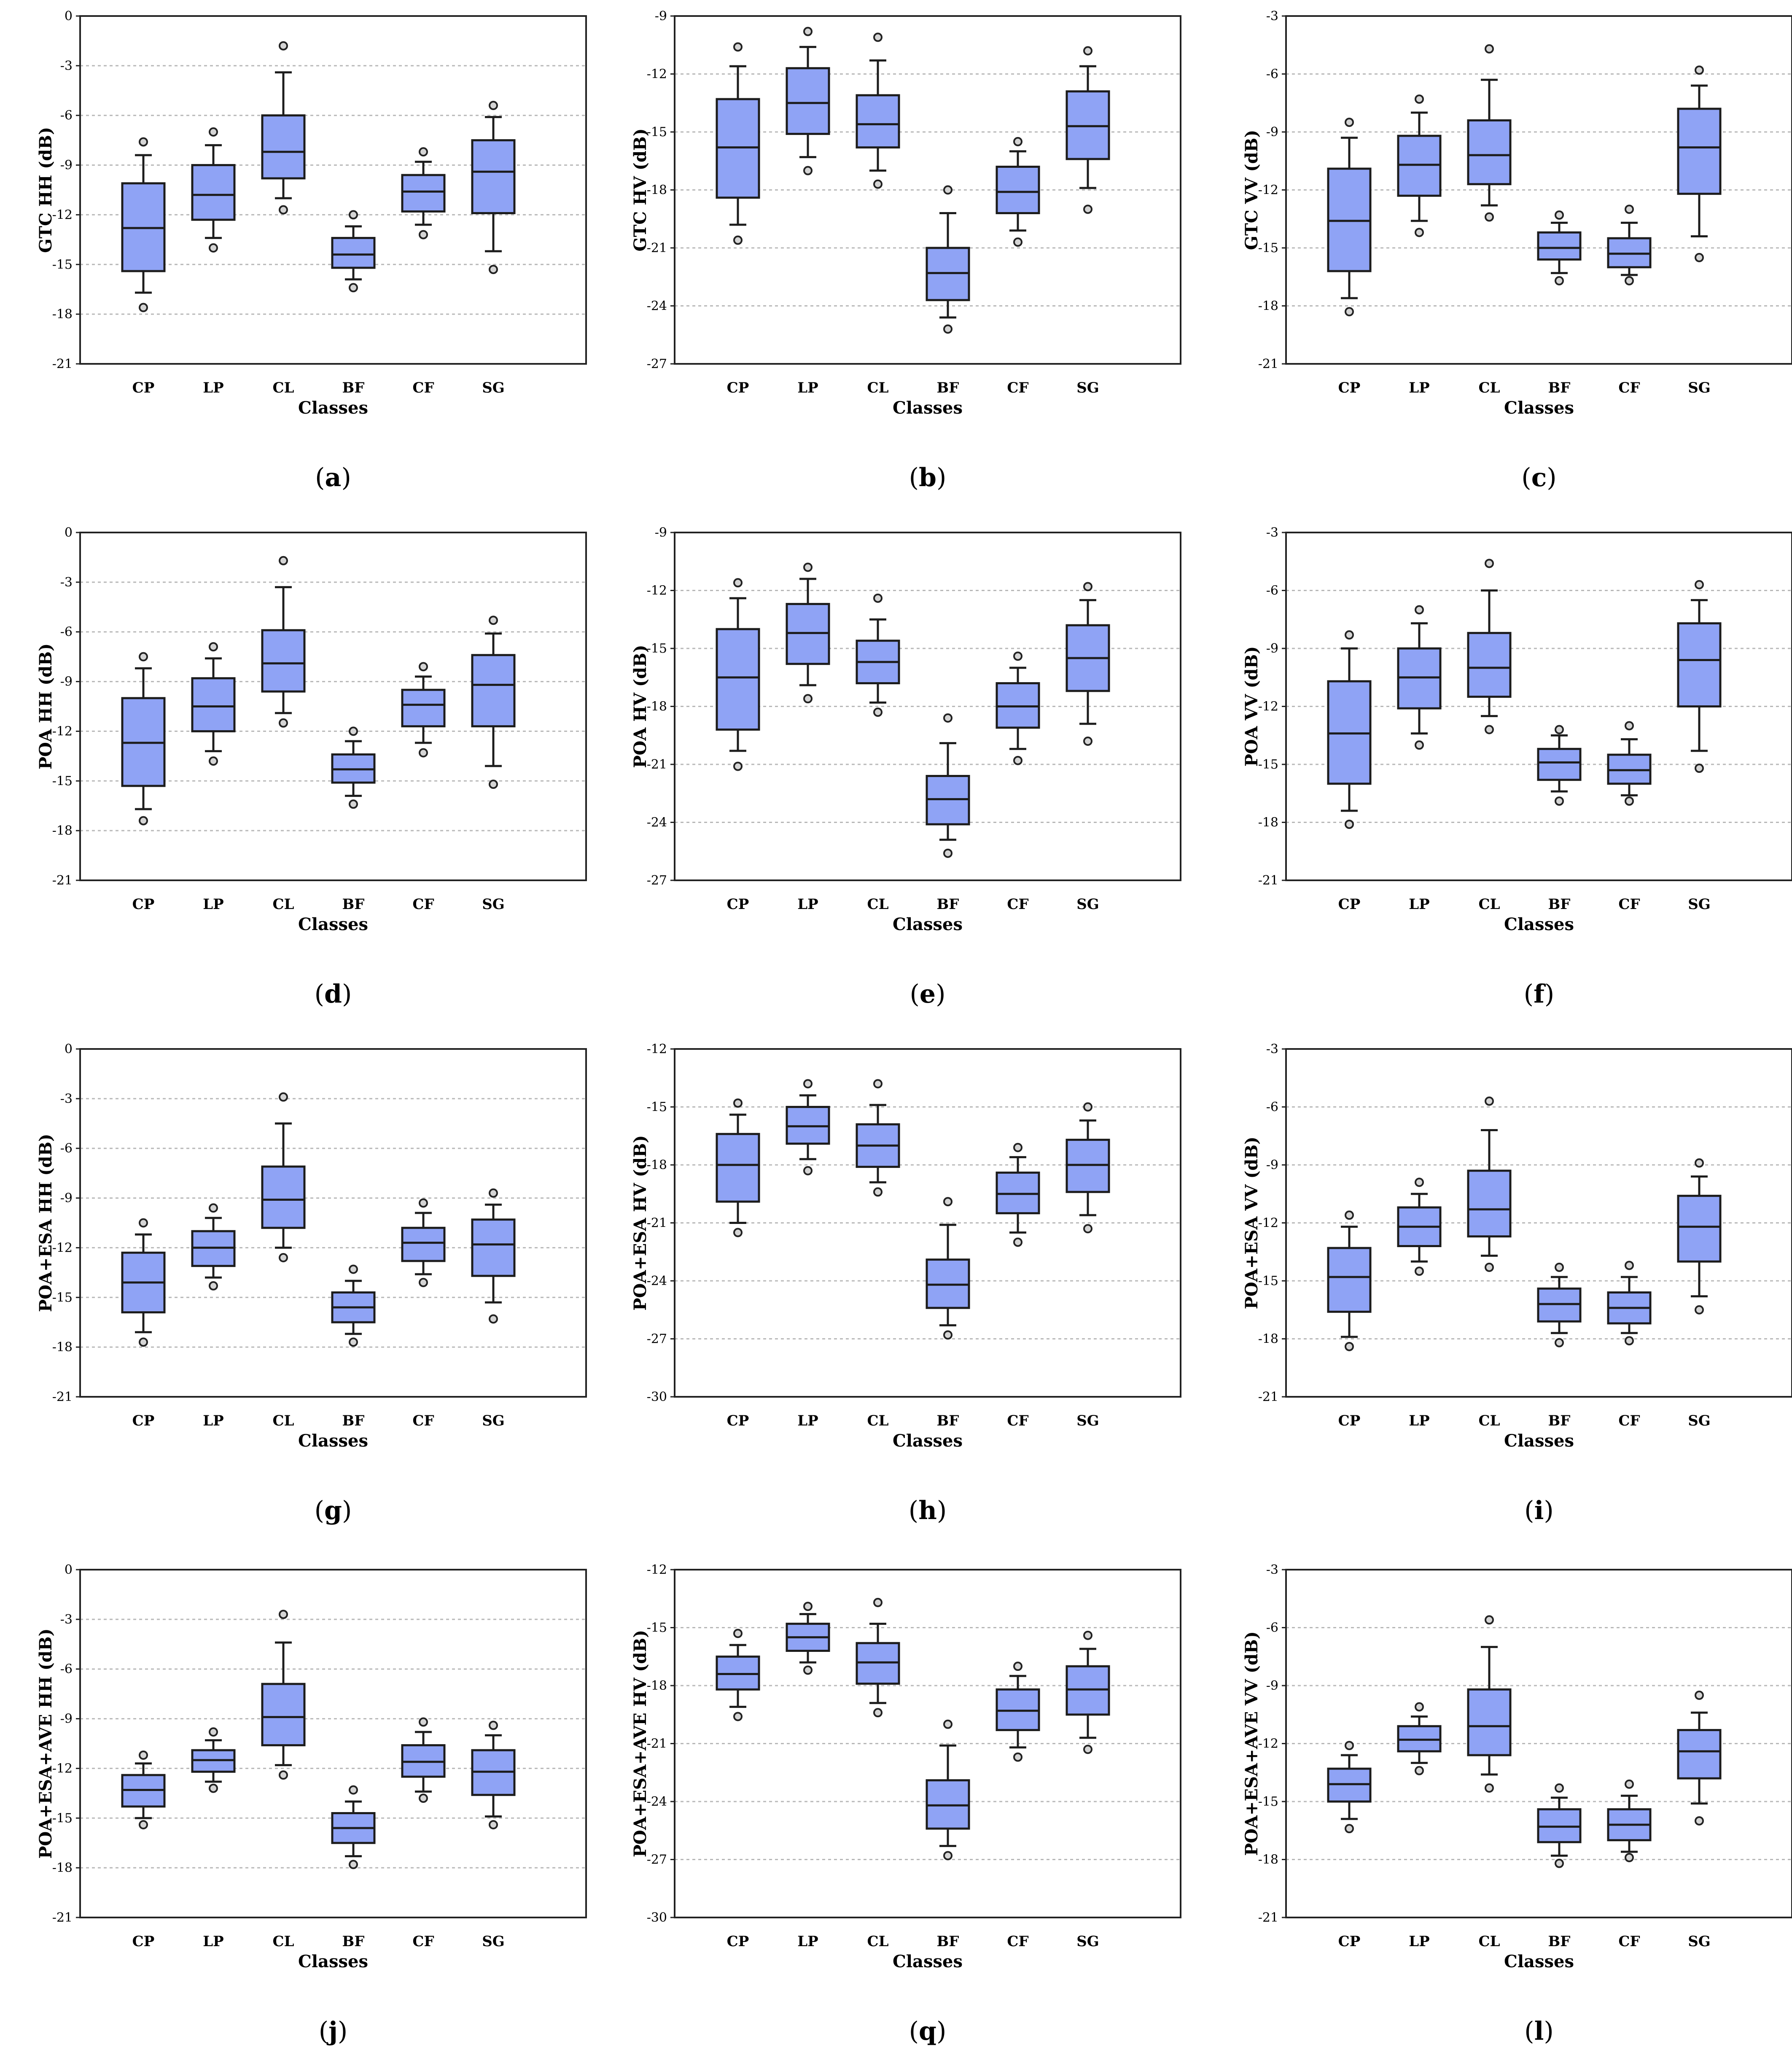 Image resolution: width=1792 pixels, height=2068 pixels. What do you see at coordinates (878, 1138) in the screenshot?
I see `box-cl` at bounding box center [878, 1138].